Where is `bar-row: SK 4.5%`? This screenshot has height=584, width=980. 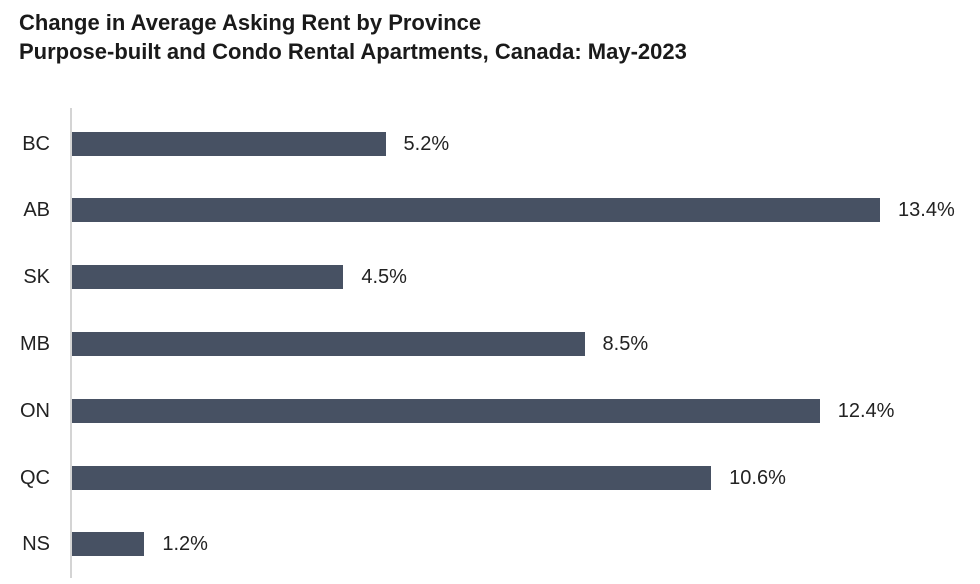
bar-row: SK 4.5% is located at coordinates (490, 277).